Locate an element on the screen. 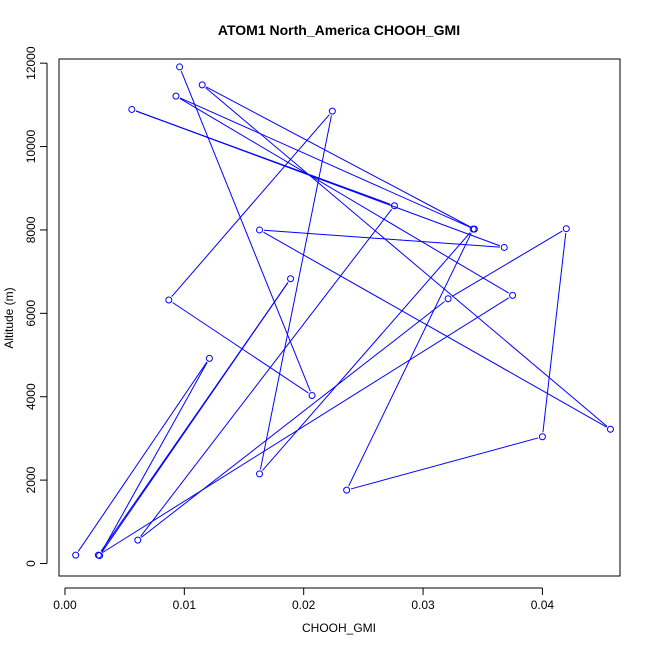 The image size is (650, 650). x-tick-label: 0.02 is located at coordinates (304, 605).